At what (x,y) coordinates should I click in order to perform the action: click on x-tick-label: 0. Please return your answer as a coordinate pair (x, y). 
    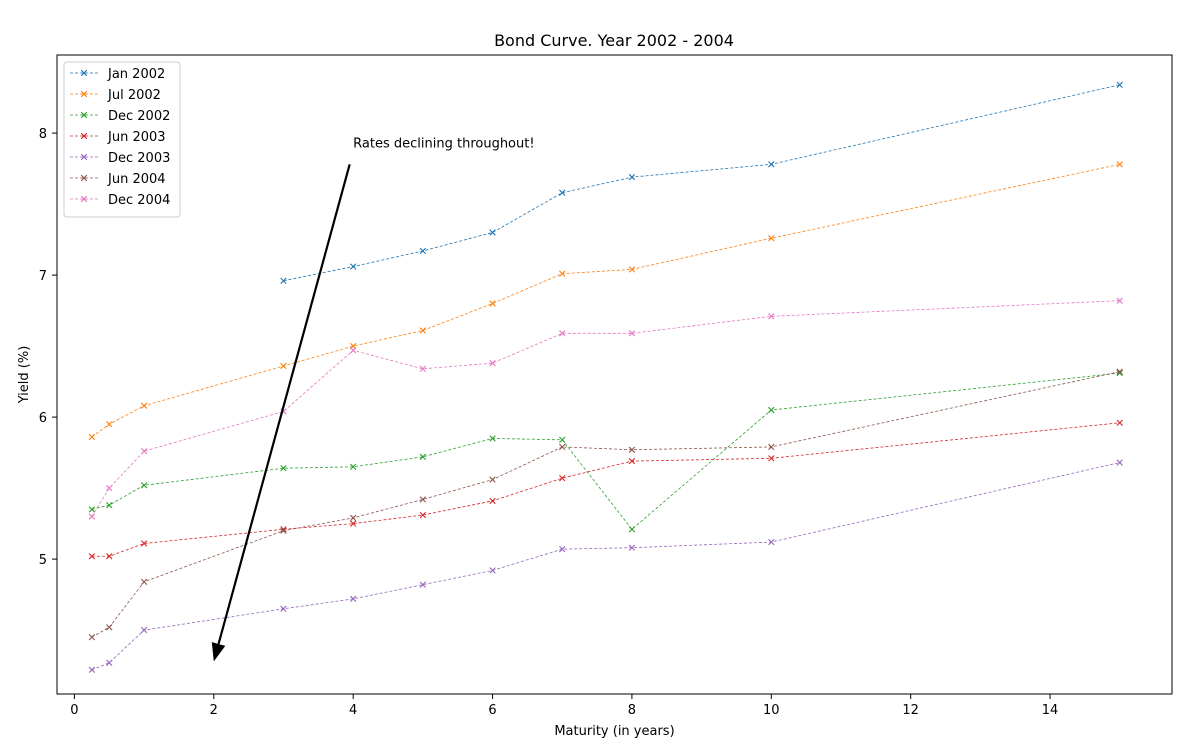
    Looking at the image, I should click on (74, 710).